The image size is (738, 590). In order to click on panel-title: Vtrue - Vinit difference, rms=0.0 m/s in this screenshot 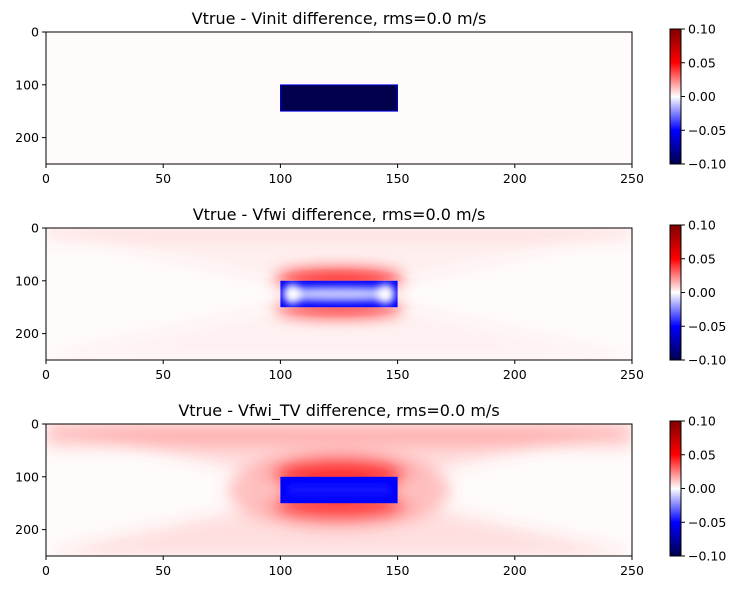, I will do `click(339, 18)`.